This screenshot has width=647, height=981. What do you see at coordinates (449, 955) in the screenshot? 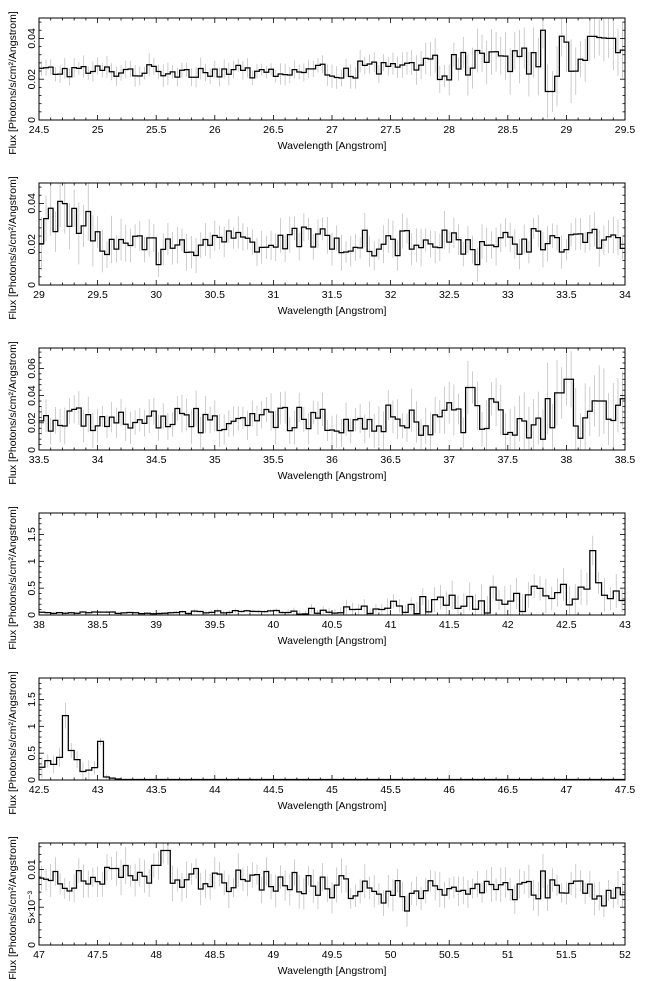
I see `x-tick-label: 50.5` at bounding box center [449, 955].